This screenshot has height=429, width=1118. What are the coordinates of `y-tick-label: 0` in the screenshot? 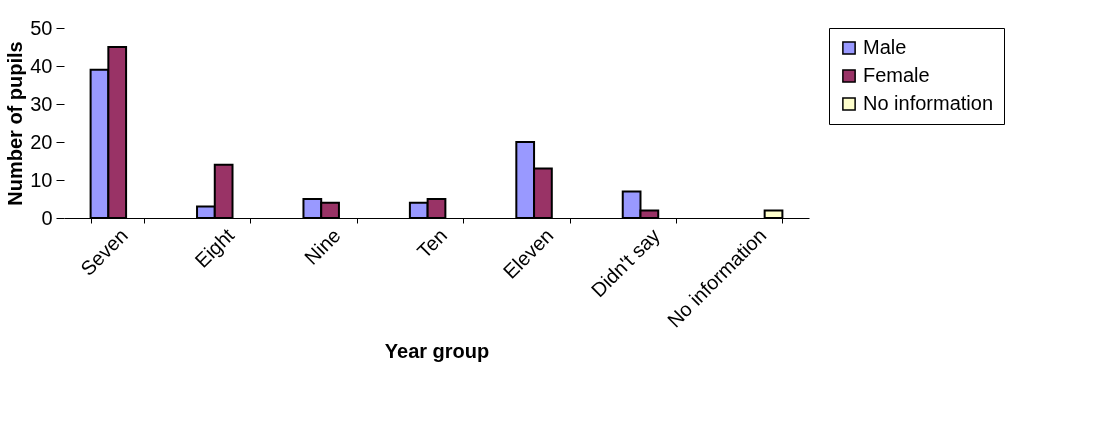 It's located at (47, 217).